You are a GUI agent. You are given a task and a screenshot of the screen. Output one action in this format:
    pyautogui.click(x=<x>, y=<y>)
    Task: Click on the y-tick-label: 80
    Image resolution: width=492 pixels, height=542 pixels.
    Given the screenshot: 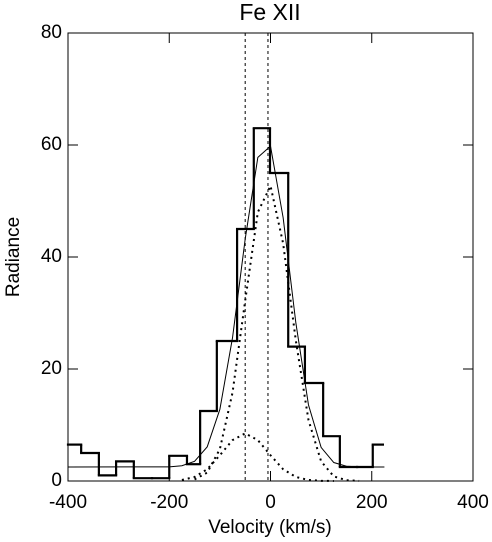 What is the action you would take?
    pyautogui.click(x=51, y=32)
    